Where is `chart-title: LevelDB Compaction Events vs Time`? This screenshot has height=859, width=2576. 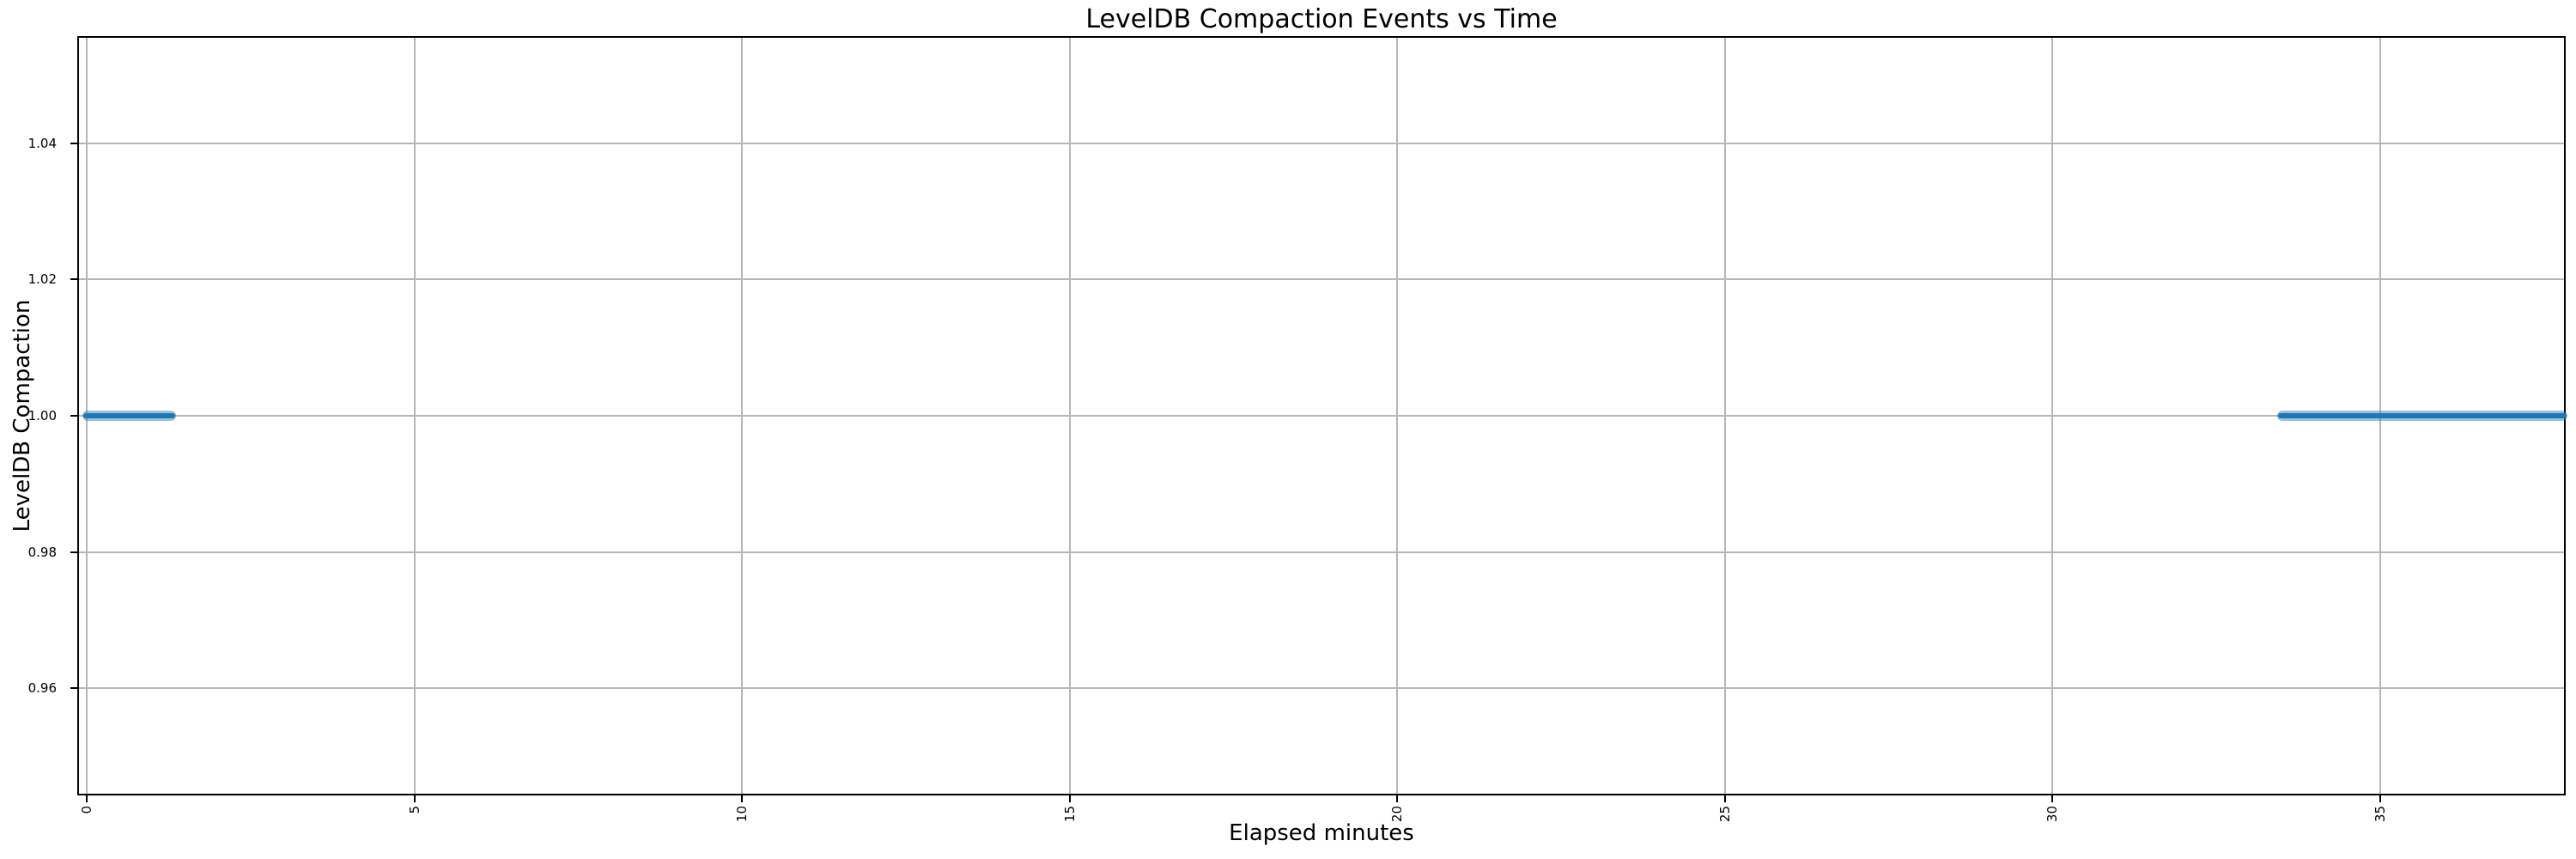
chart-title: LevelDB Compaction Events vs Time is located at coordinates (1321, 19).